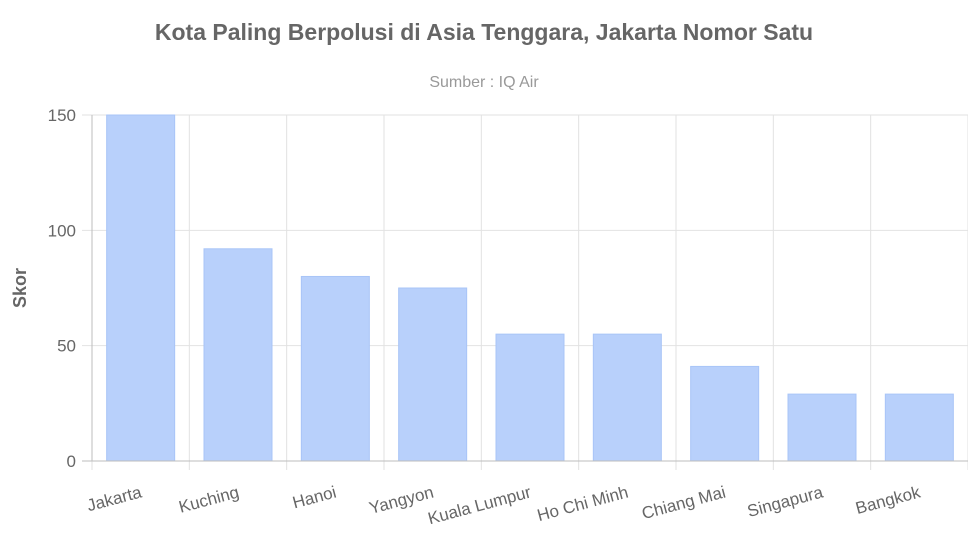 The image size is (968, 543). What do you see at coordinates (238, 355) in the screenshot?
I see `bar-kuching` at bounding box center [238, 355].